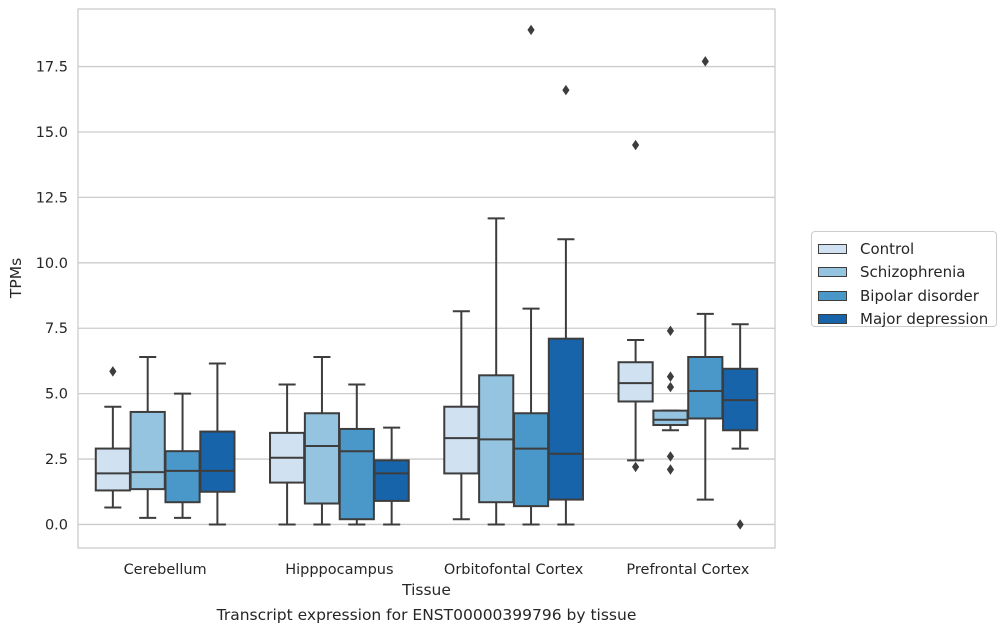 This screenshot has height=634, width=1007. I want to click on legend-label-schizophrenia: Schizophrenia, so click(913, 272).